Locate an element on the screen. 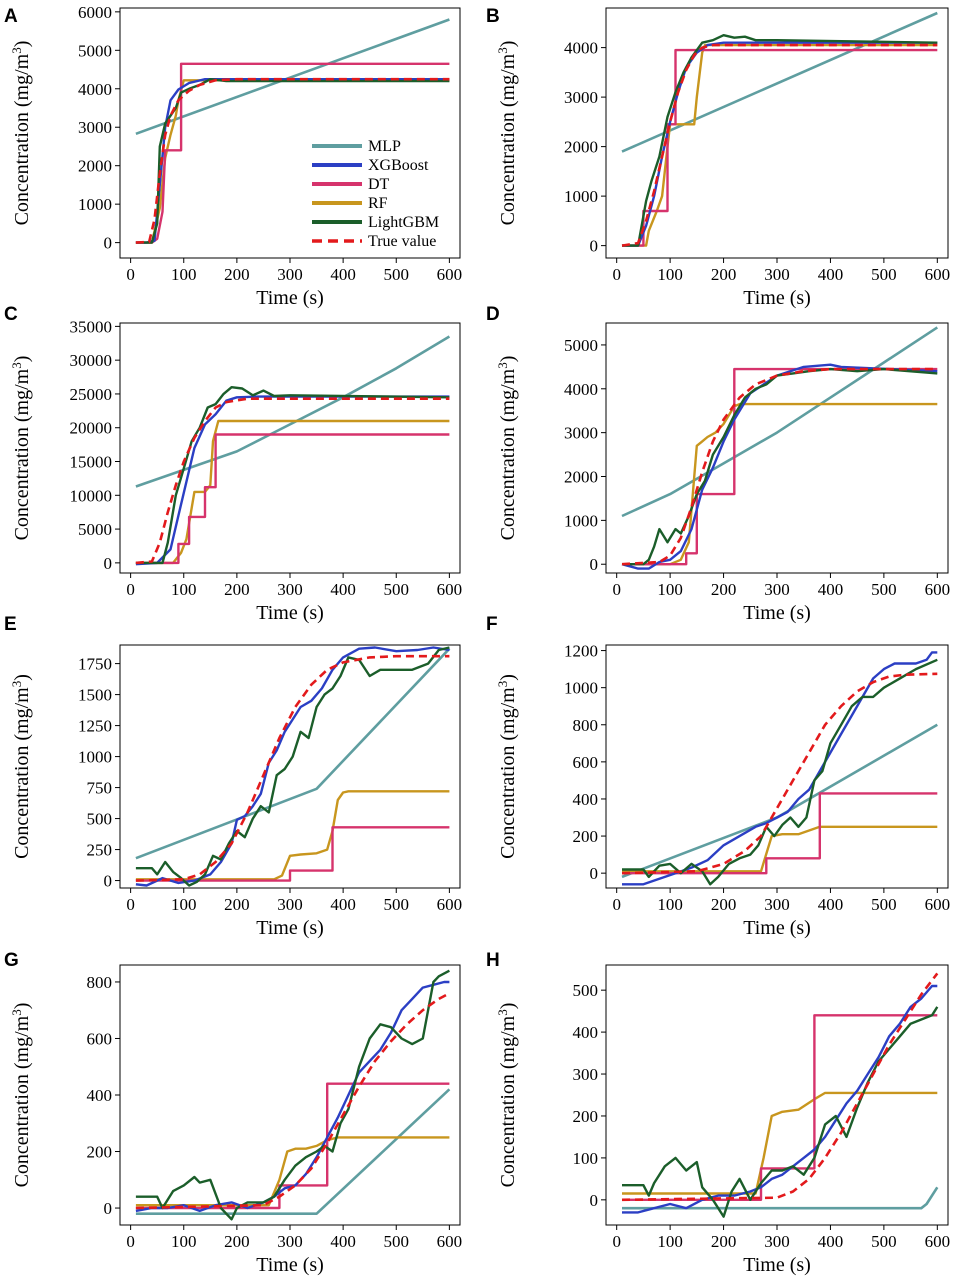 Image resolution: width=962 pixels, height=1281 pixels. panel-letter: E is located at coordinates (10, 624).